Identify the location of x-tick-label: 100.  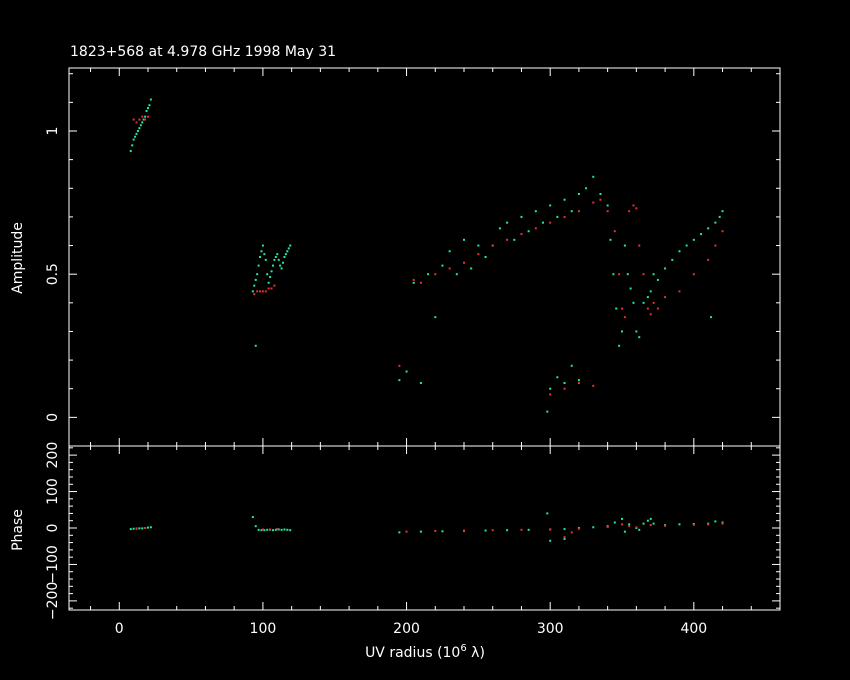
(263, 629).